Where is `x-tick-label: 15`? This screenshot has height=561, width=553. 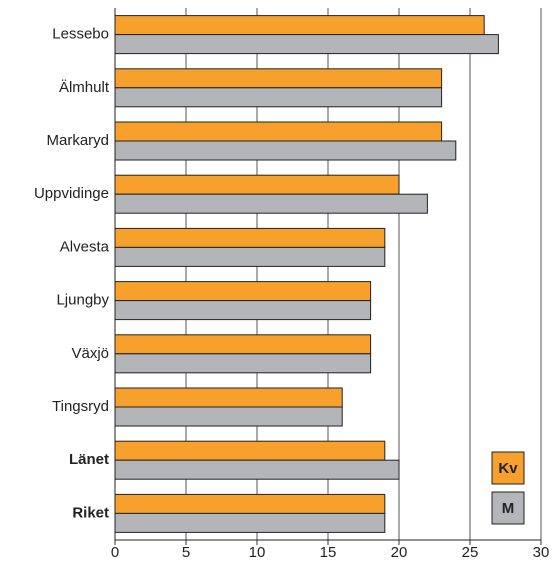 x-tick-label: 15 is located at coordinates (328, 552).